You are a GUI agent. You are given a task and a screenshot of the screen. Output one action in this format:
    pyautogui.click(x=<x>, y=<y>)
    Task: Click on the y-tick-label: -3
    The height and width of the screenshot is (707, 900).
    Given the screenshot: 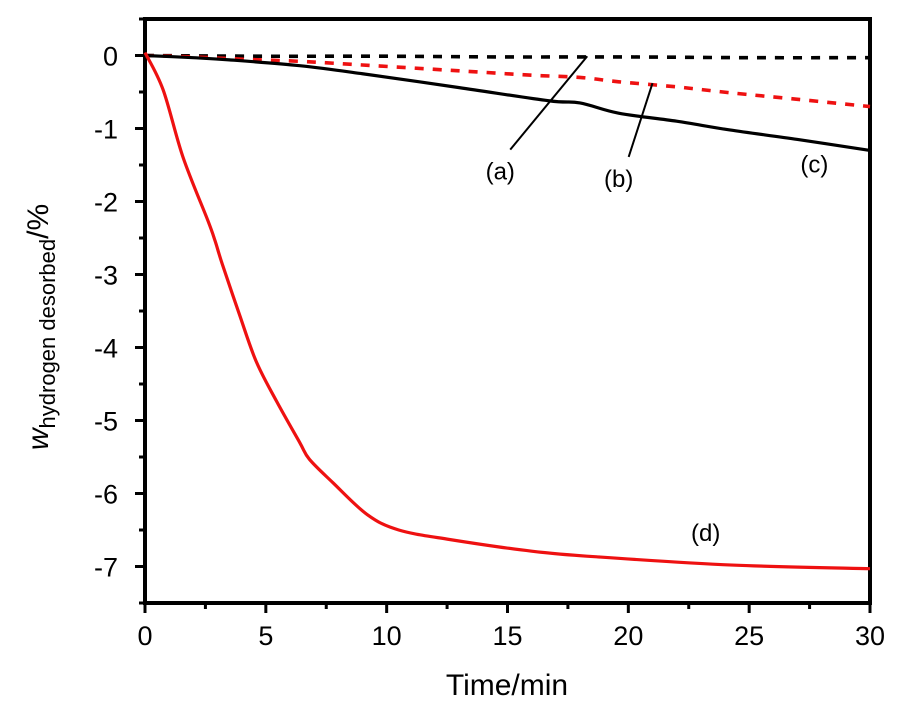 What is the action you would take?
    pyautogui.click(x=106, y=276)
    